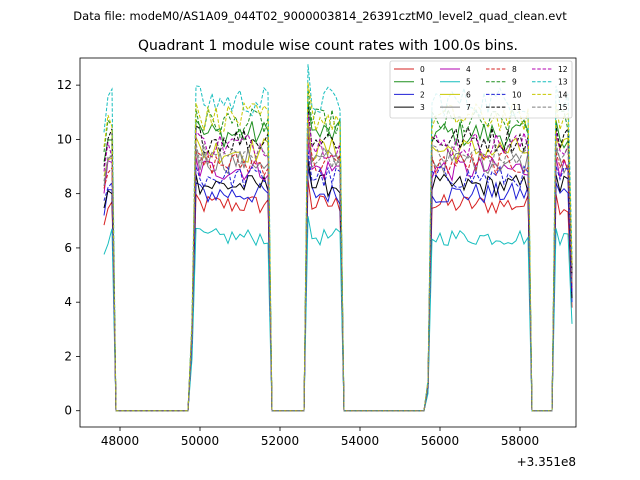  What do you see at coordinates (468, 69) in the screenshot?
I see `legend-label: 4` at bounding box center [468, 69].